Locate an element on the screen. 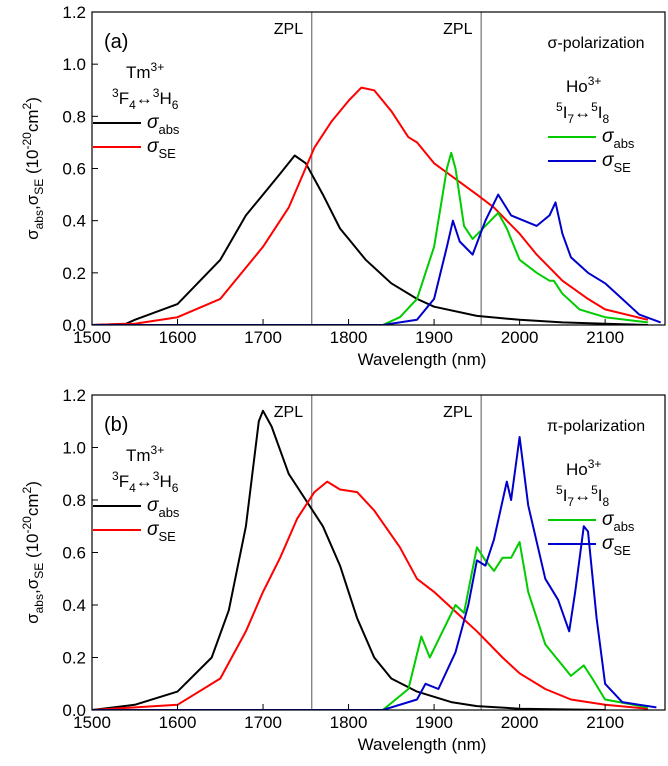 The width and height of the screenshot is (668, 766). annotation: (a) is located at coordinates (116, 42).